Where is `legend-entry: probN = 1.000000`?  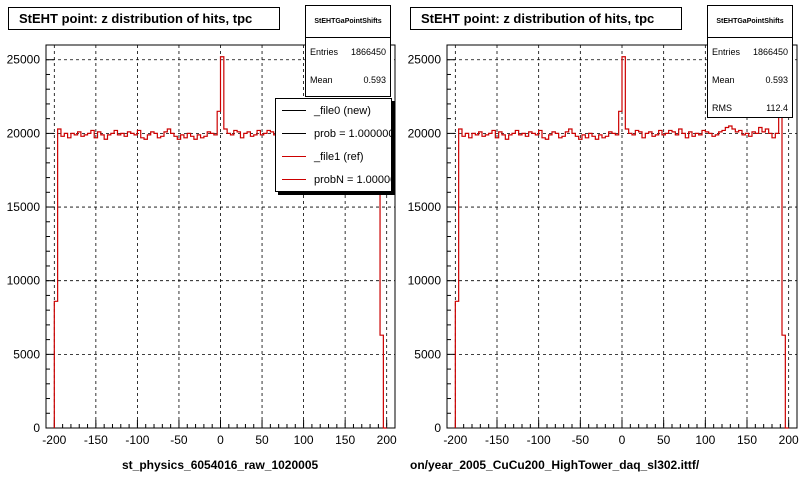
legend-entry: probN = 1.000000 is located at coordinates (333, 179).